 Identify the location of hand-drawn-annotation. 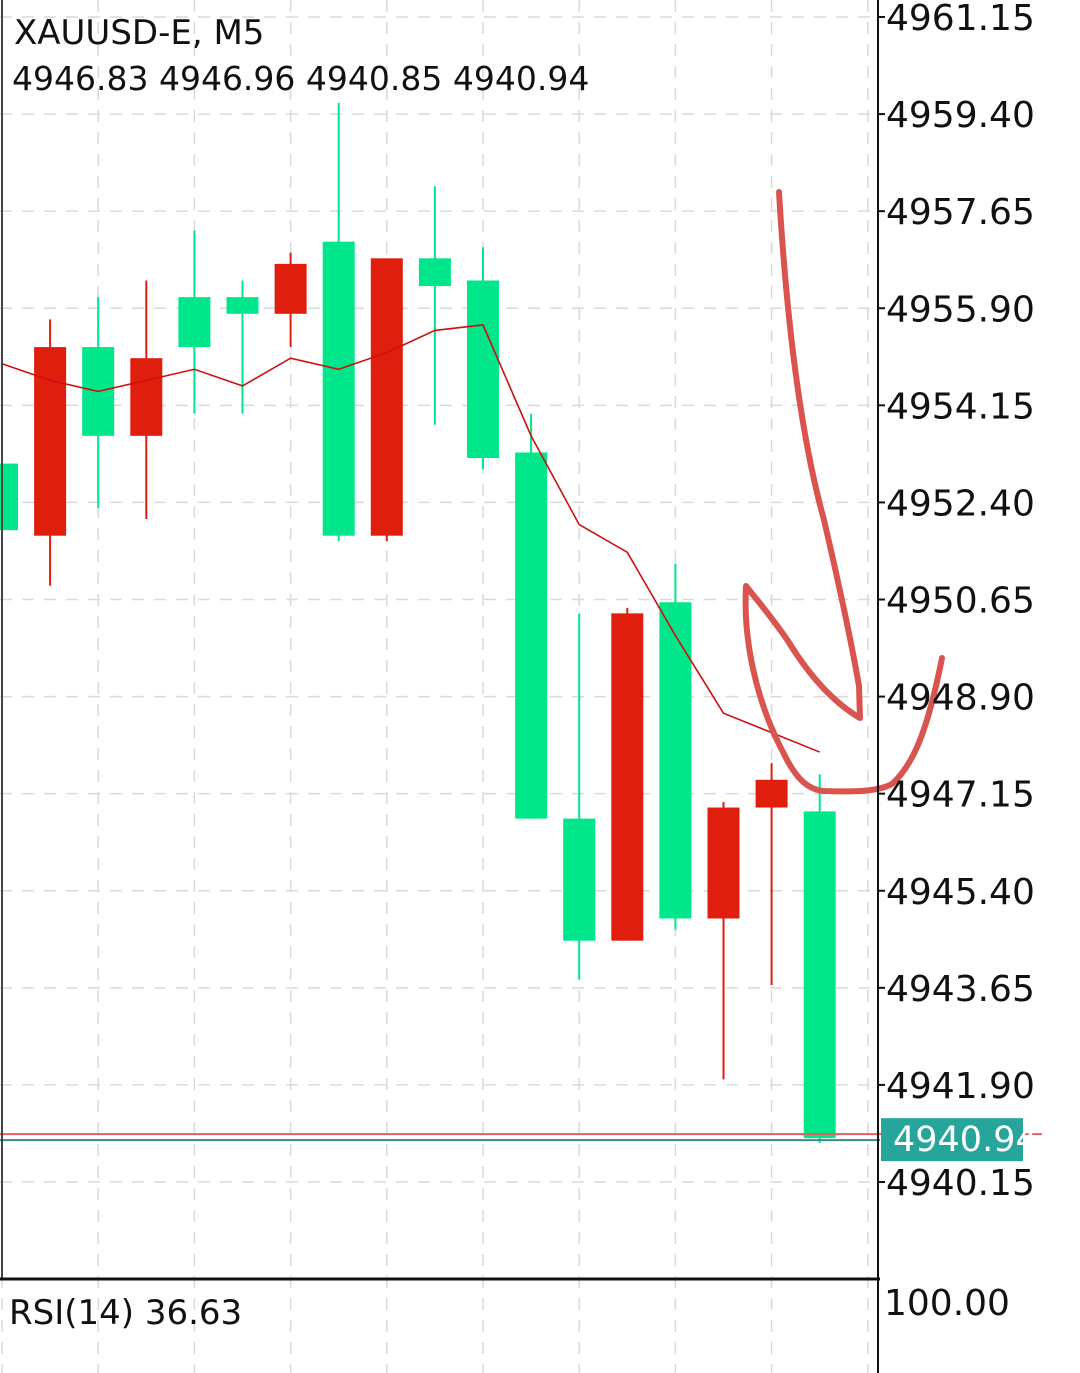
(843, 492).